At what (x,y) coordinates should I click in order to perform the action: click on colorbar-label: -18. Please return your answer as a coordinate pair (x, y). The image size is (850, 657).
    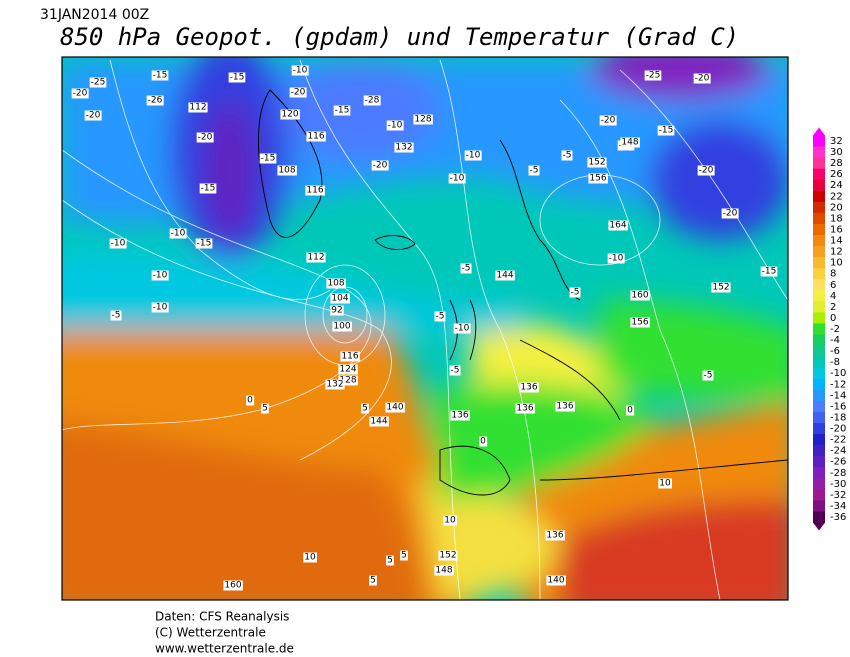
    Looking at the image, I should click on (838, 417).